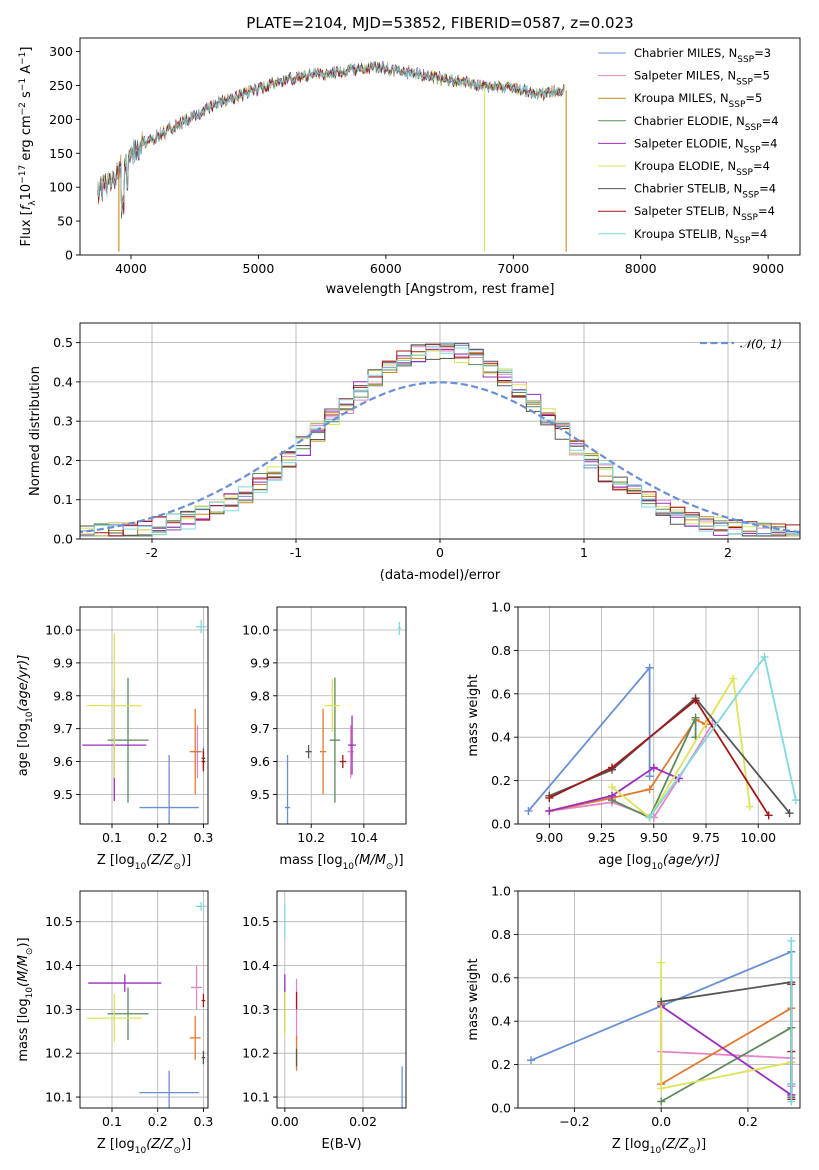  Describe the element at coordinates (501, 891) in the screenshot. I see `y-tick-label: 1.0` at that location.